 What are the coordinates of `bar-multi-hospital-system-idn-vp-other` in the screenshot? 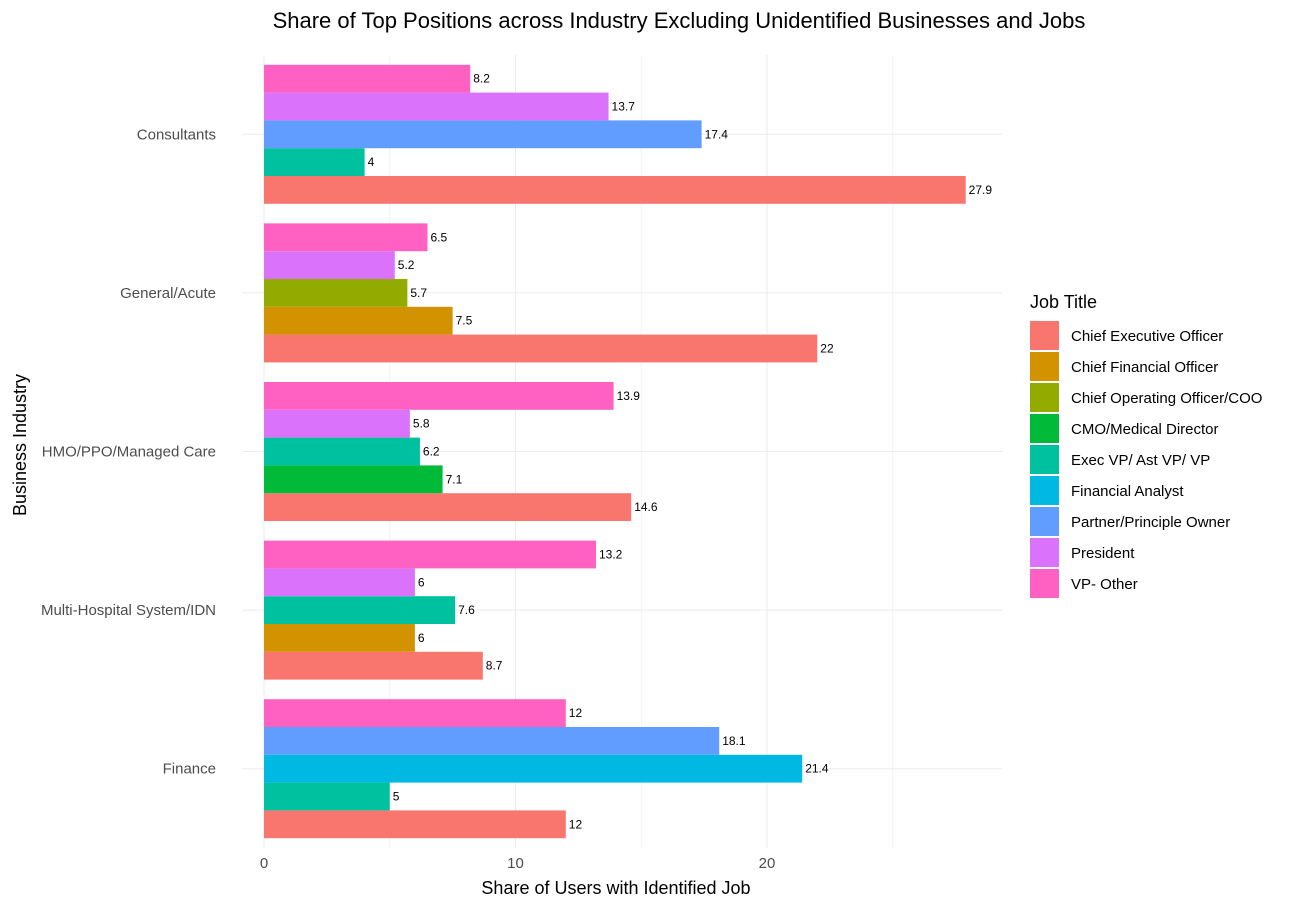 It's located at (430, 554).